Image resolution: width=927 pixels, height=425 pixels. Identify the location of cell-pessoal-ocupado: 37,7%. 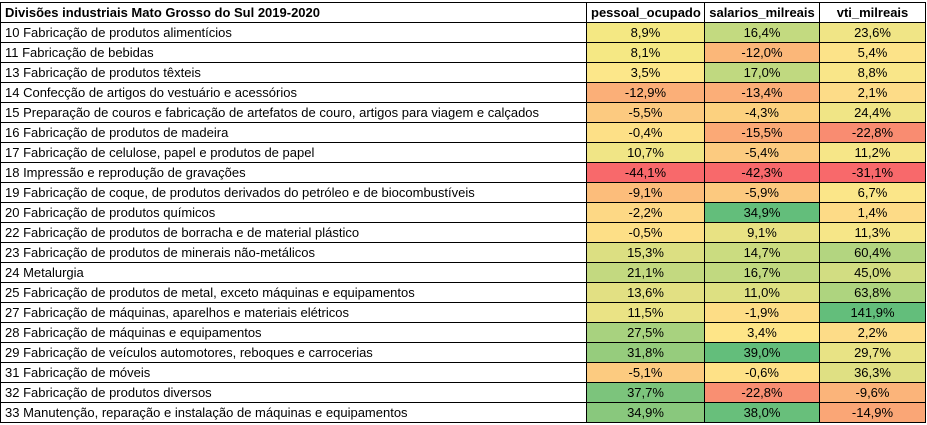
(645, 392).